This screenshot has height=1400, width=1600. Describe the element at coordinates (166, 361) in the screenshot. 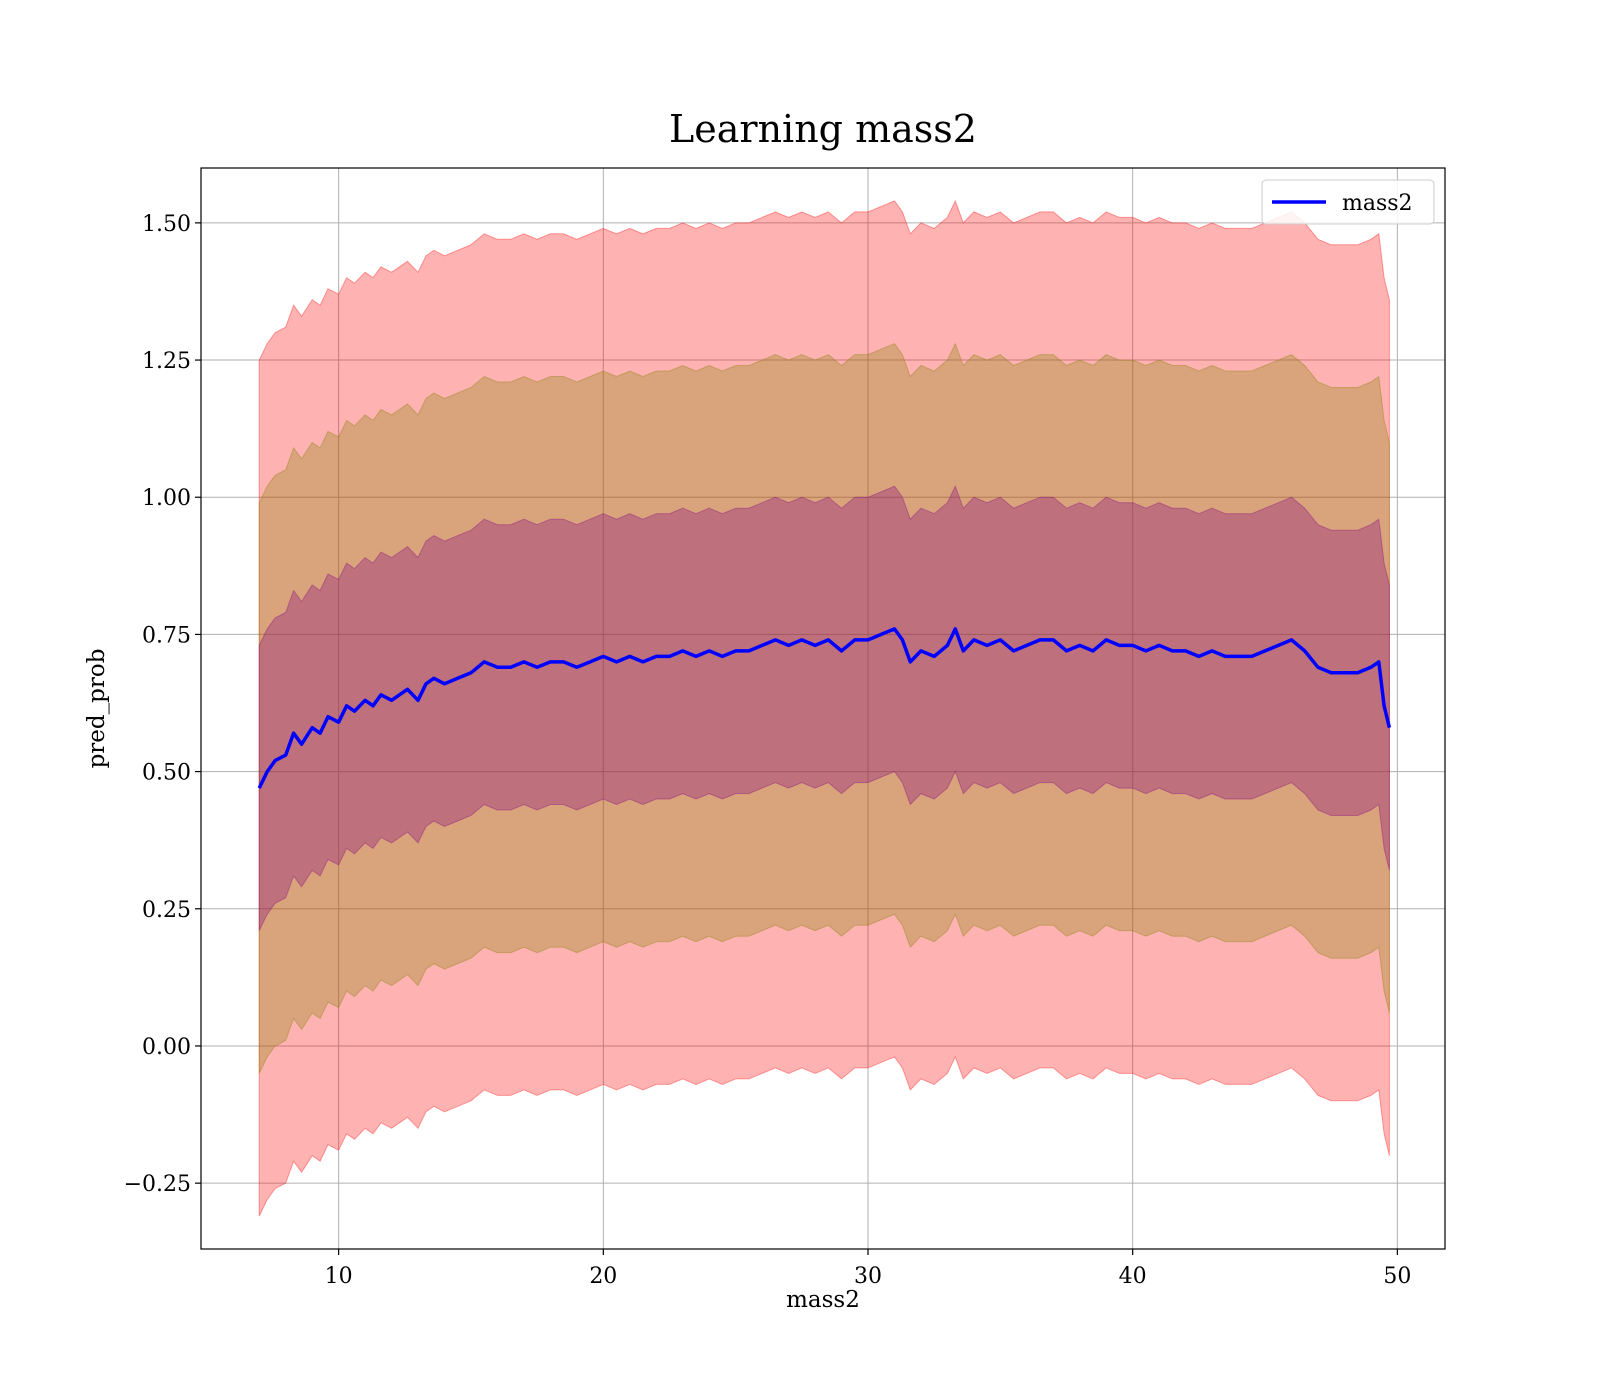

I see `y-tick-label: 1.25` at that location.